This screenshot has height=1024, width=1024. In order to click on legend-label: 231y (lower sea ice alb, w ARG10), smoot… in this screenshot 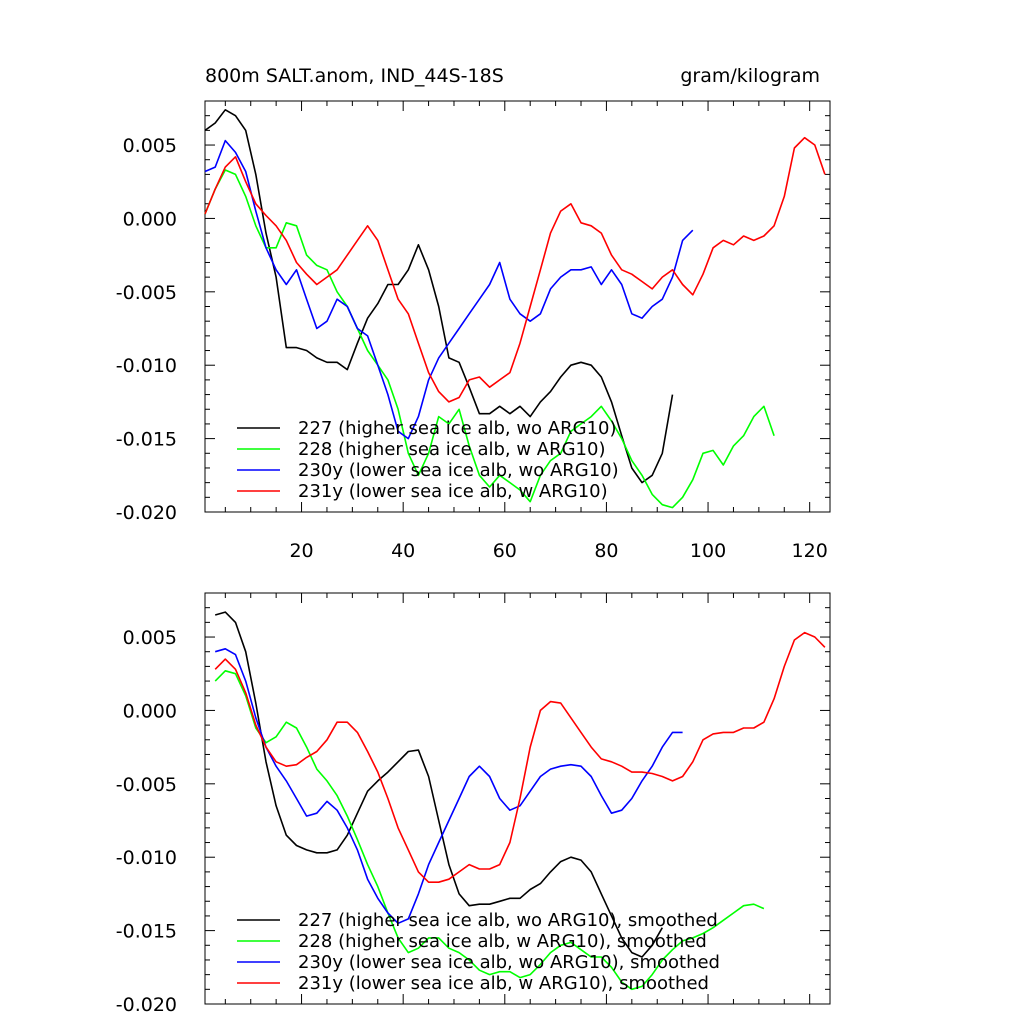, I will do `click(503, 983)`.